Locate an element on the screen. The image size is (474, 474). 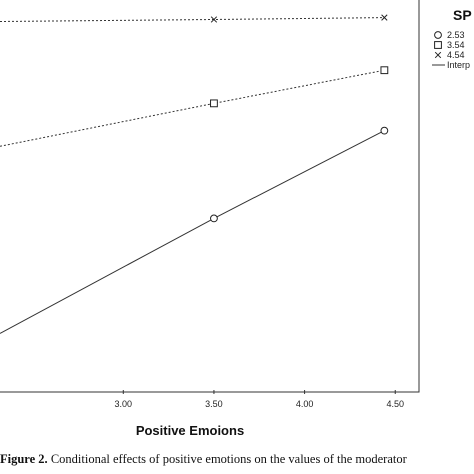
series-4.54 is located at coordinates (194, 18).